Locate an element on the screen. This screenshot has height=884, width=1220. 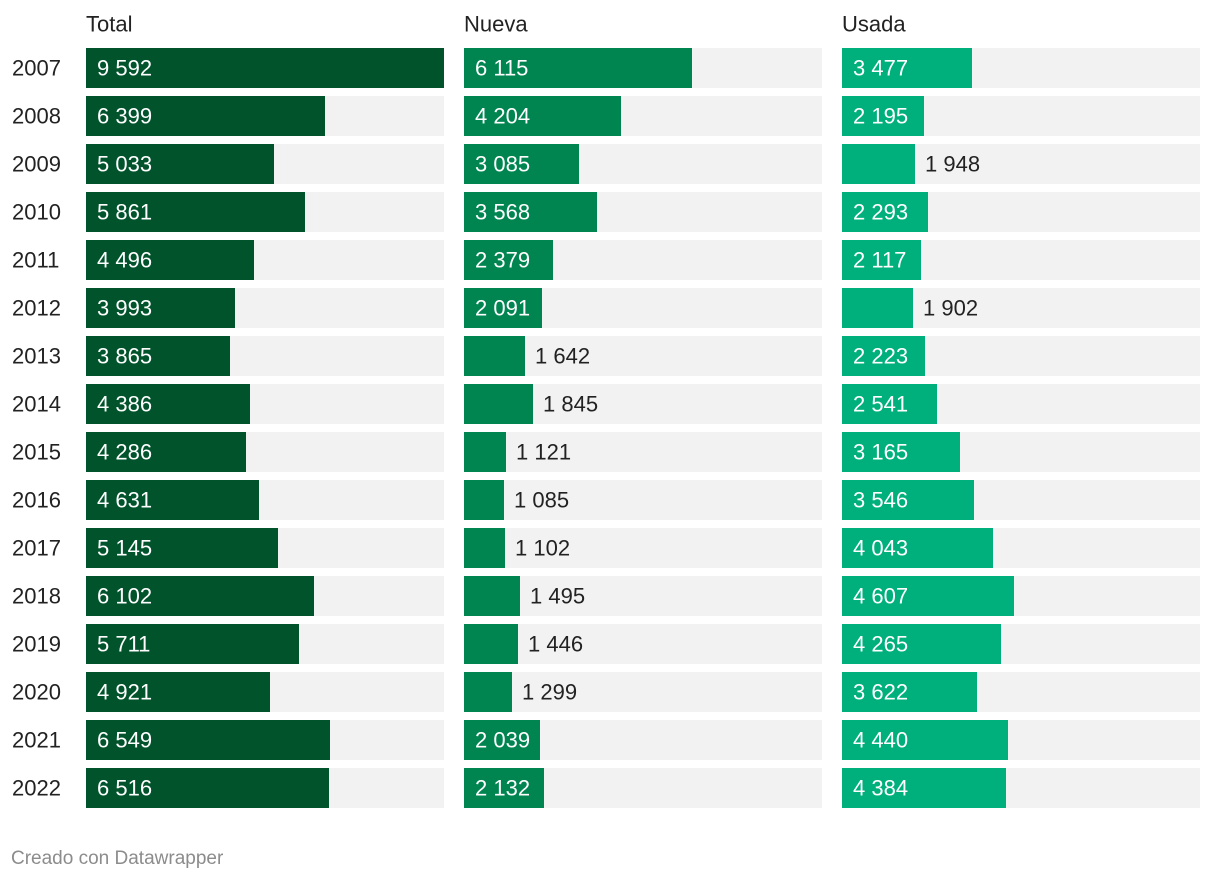
value-label: 1 121 is located at coordinates (543, 452).